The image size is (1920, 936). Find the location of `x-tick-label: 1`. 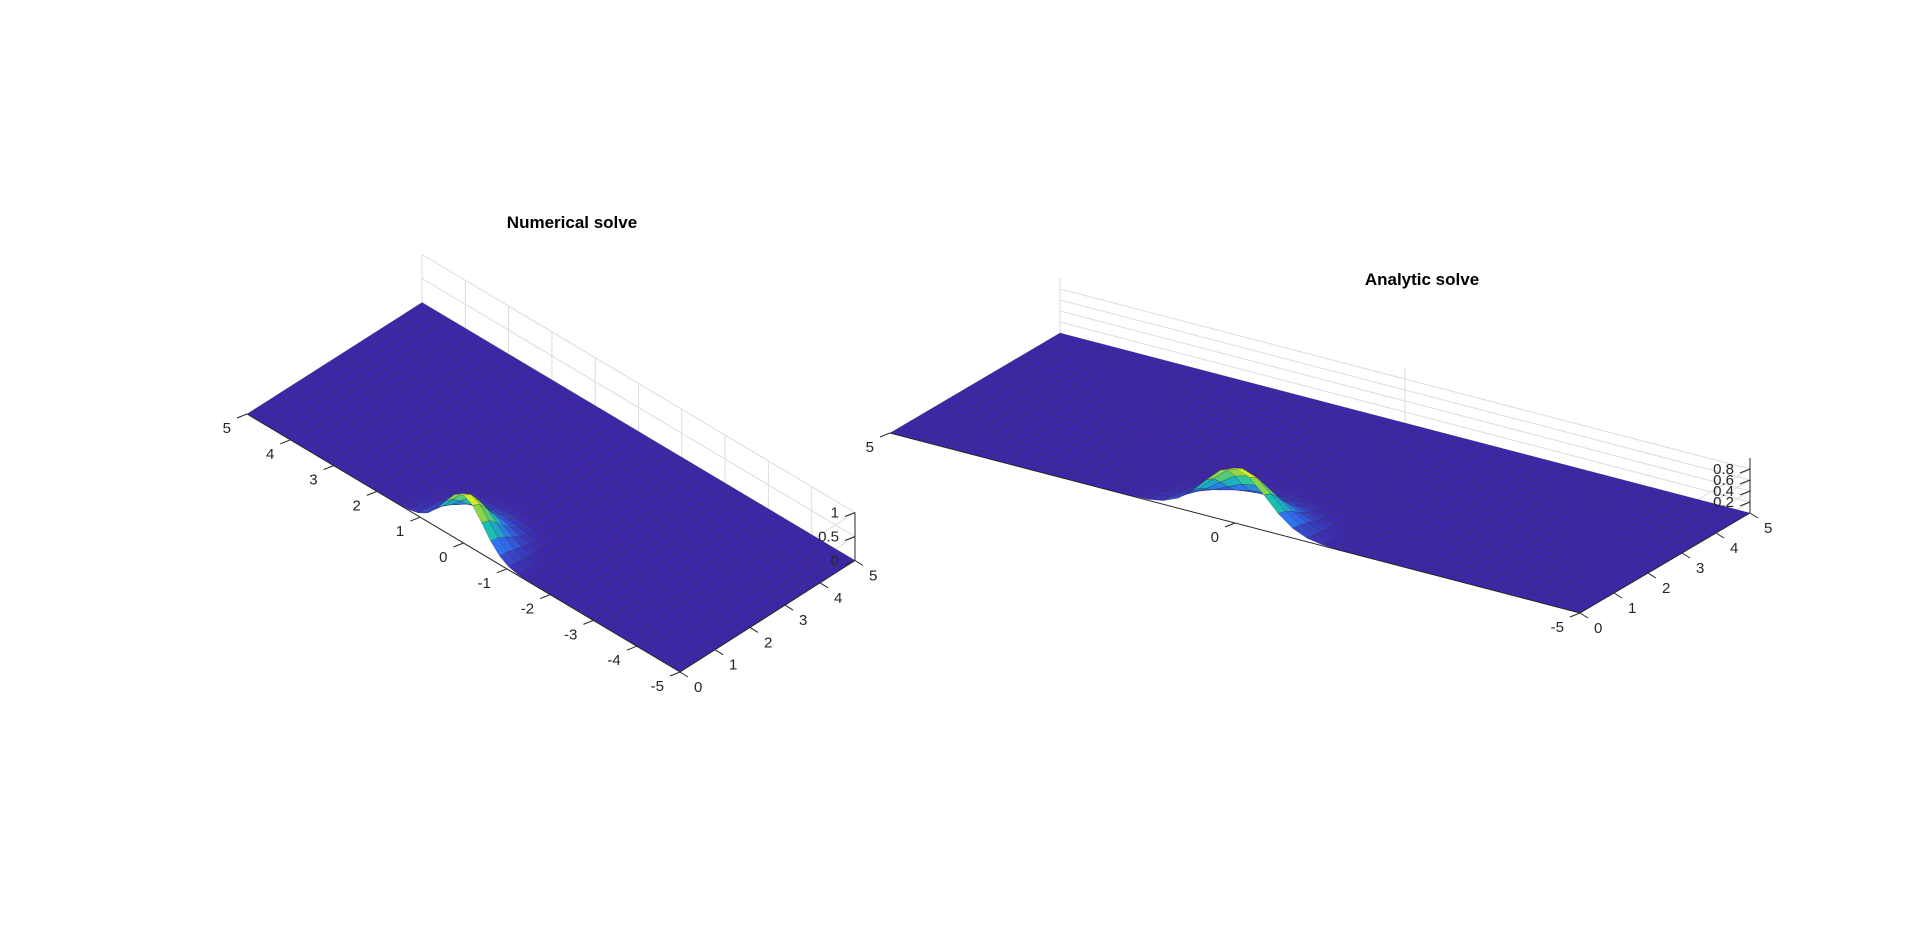

x-tick-label: 1 is located at coordinates (400, 531).